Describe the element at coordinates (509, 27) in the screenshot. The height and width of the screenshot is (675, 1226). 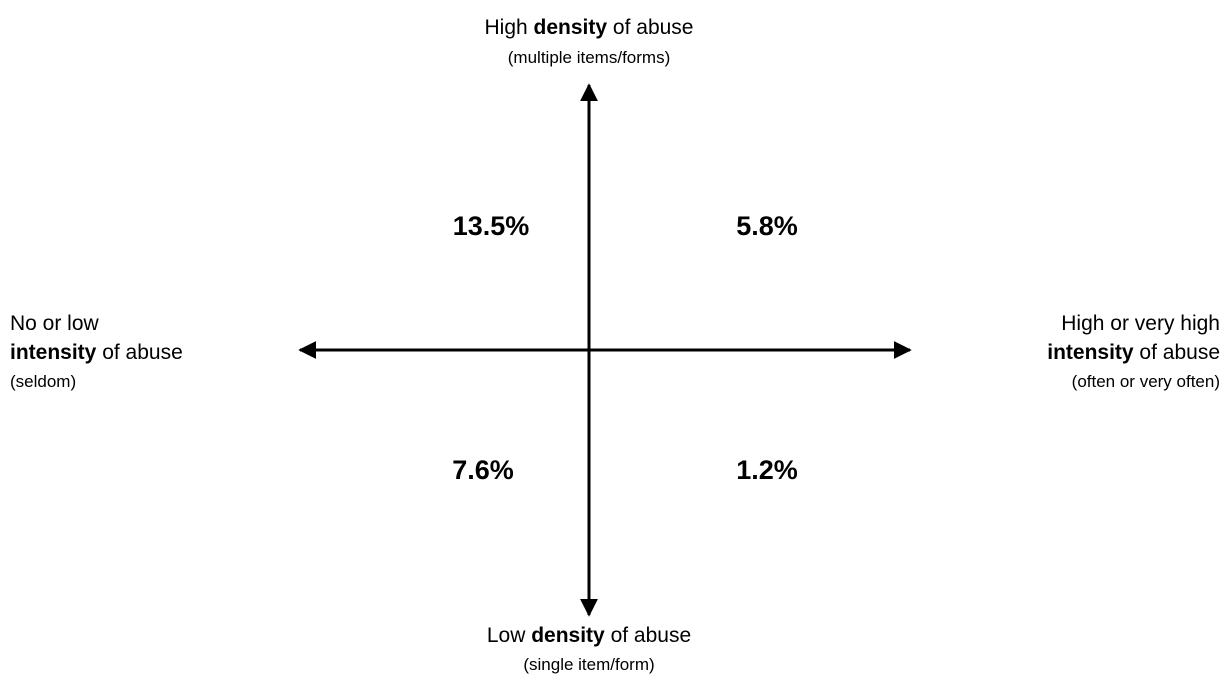
I see `text: High` at that location.